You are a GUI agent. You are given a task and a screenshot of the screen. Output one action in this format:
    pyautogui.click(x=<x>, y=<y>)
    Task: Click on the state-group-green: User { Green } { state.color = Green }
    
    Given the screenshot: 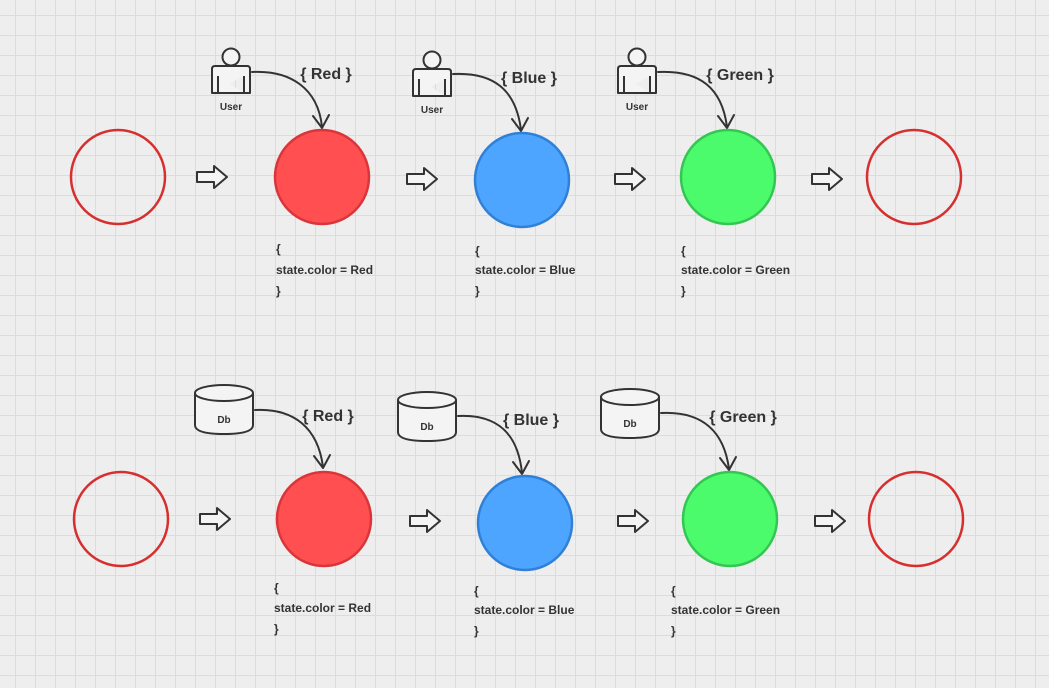 What is the action you would take?
    pyautogui.click(x=703, y=172)
    